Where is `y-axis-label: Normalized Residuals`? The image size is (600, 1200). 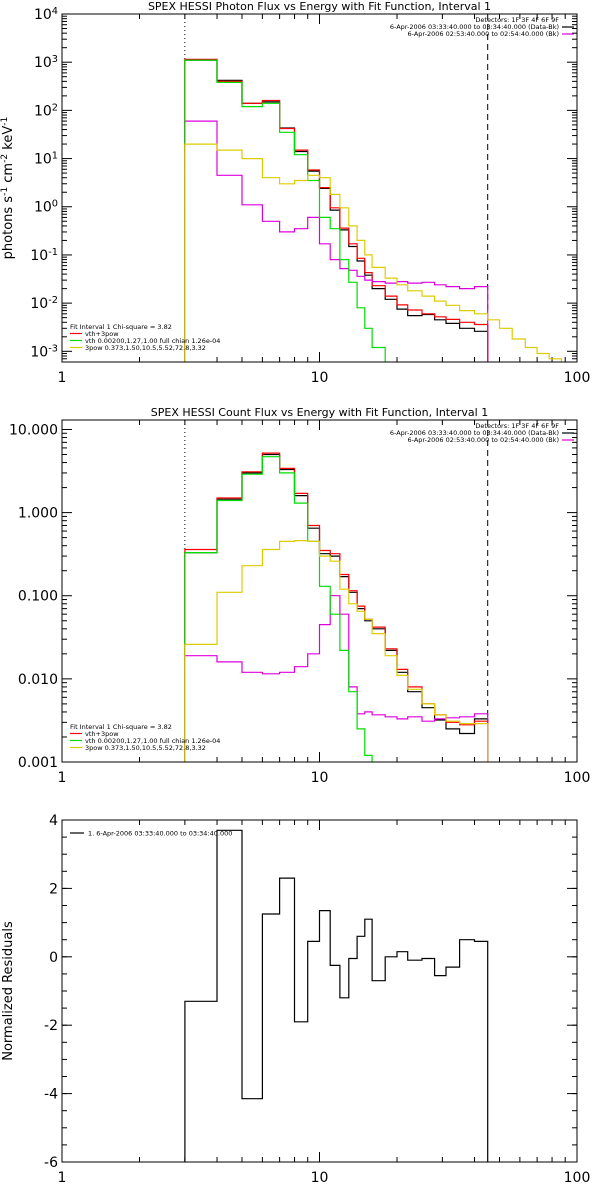
y-axis-label: Normalized Residuals is located at coordinates (8, 991).